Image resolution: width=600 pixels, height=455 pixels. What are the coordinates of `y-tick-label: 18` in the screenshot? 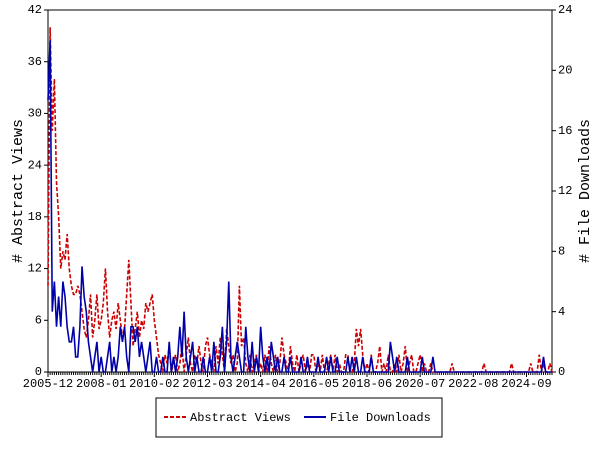 It's located at (35, 217).